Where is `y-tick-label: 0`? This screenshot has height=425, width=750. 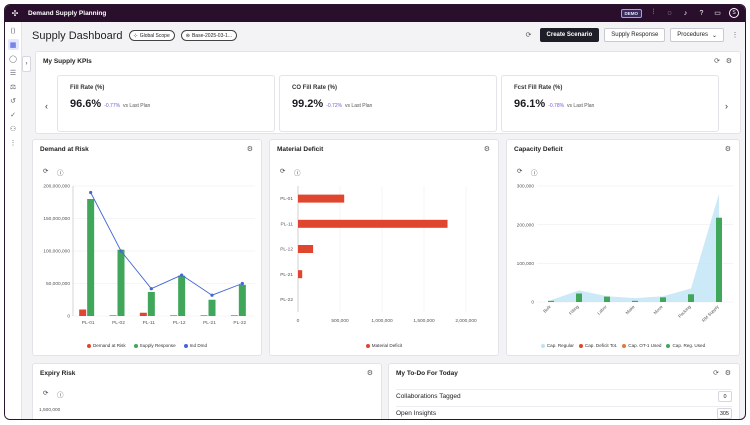
y-tick-label: 0 is located at coordinates (68, 317).